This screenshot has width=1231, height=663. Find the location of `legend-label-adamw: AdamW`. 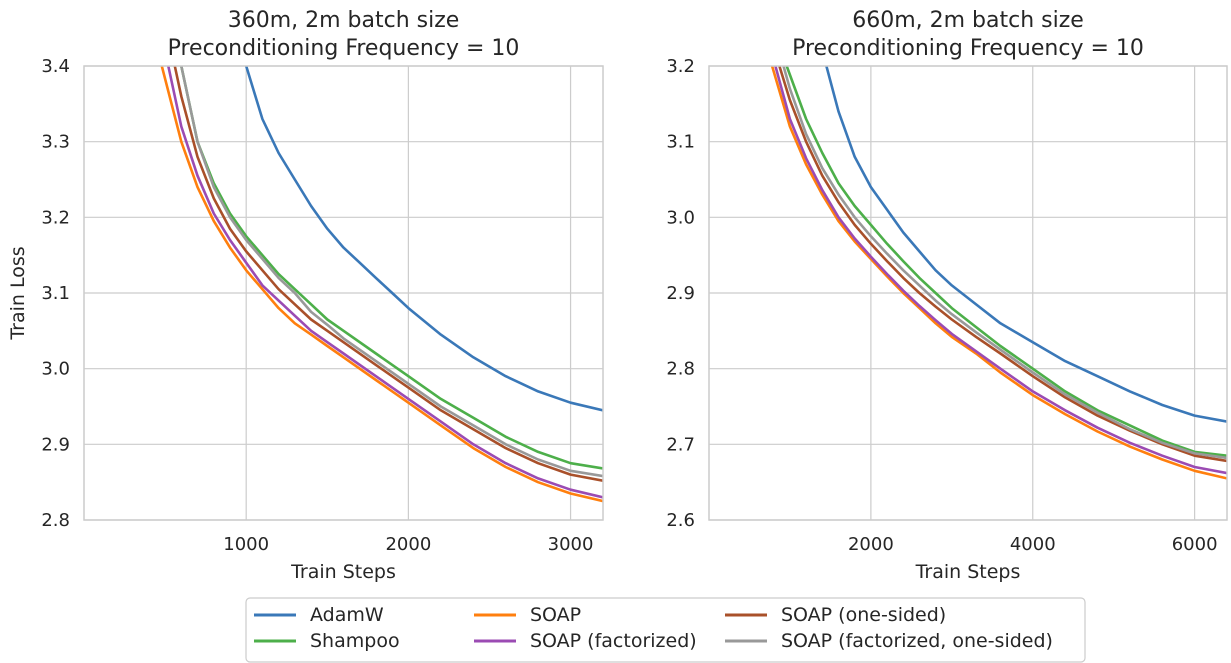

legend-label-adamw: AdamW is located at coordinates (347, 615).